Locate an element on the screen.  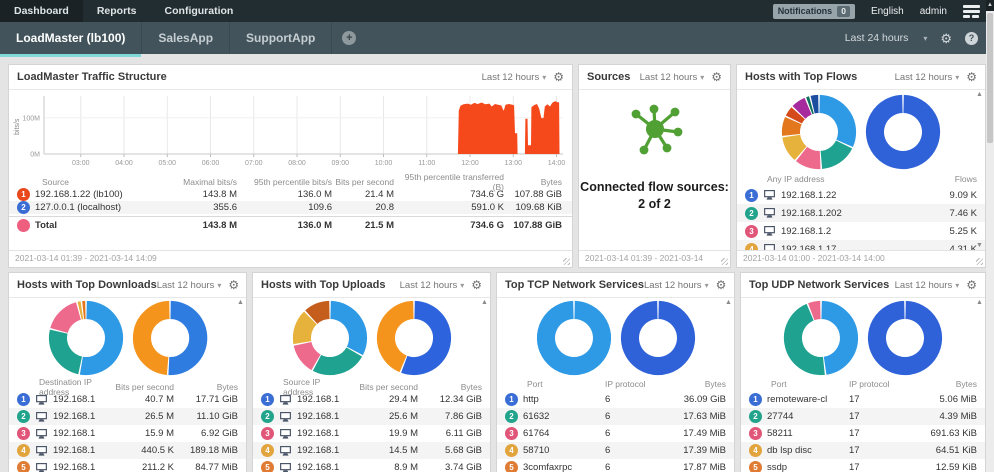
table-row: 1 192.168.1.22 40.7 M 17.71 GiB is located at coordinates (127, 399).